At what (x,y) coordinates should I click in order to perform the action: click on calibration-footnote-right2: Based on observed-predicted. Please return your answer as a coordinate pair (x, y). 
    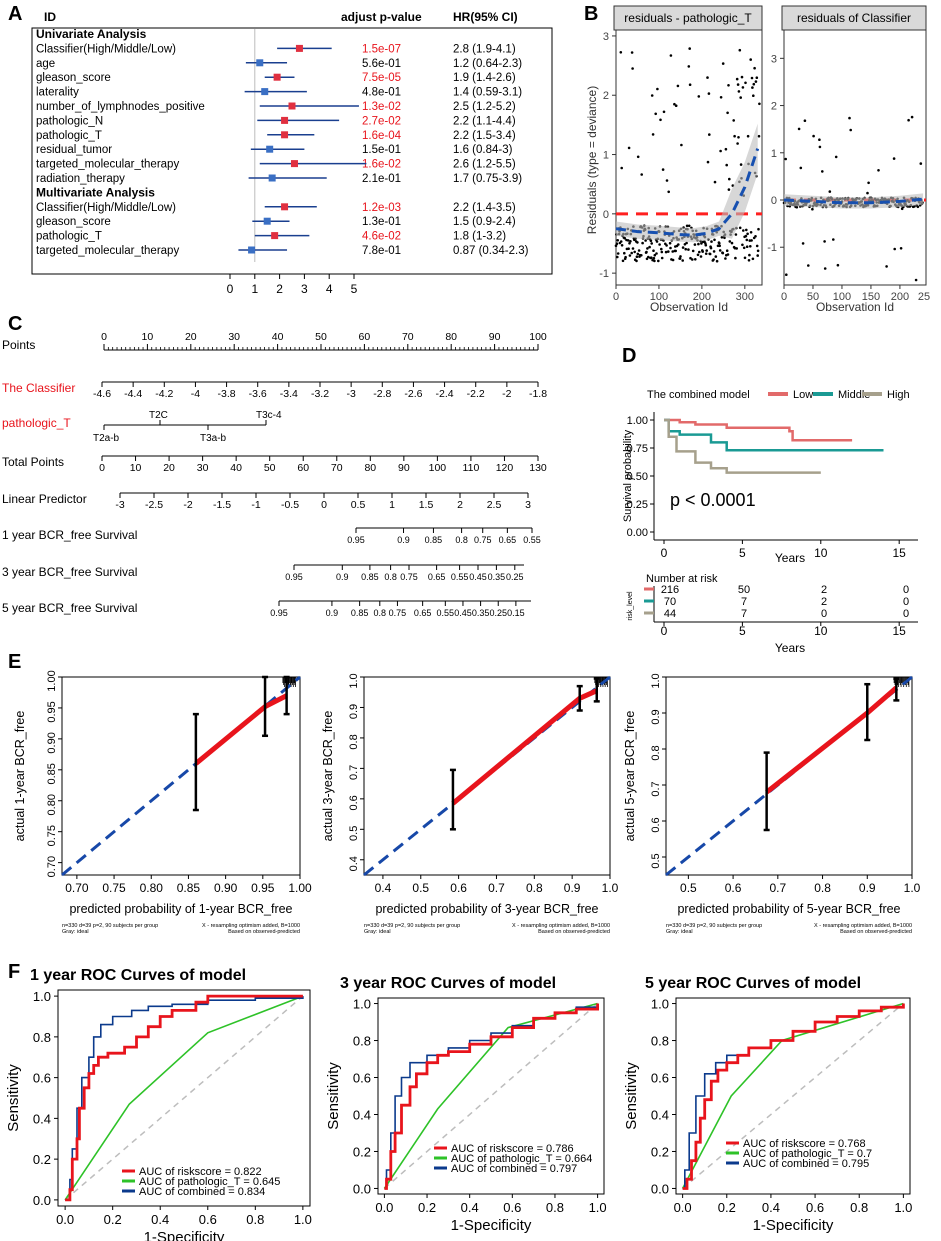
    Looking at the image, I should click on (876, 932).